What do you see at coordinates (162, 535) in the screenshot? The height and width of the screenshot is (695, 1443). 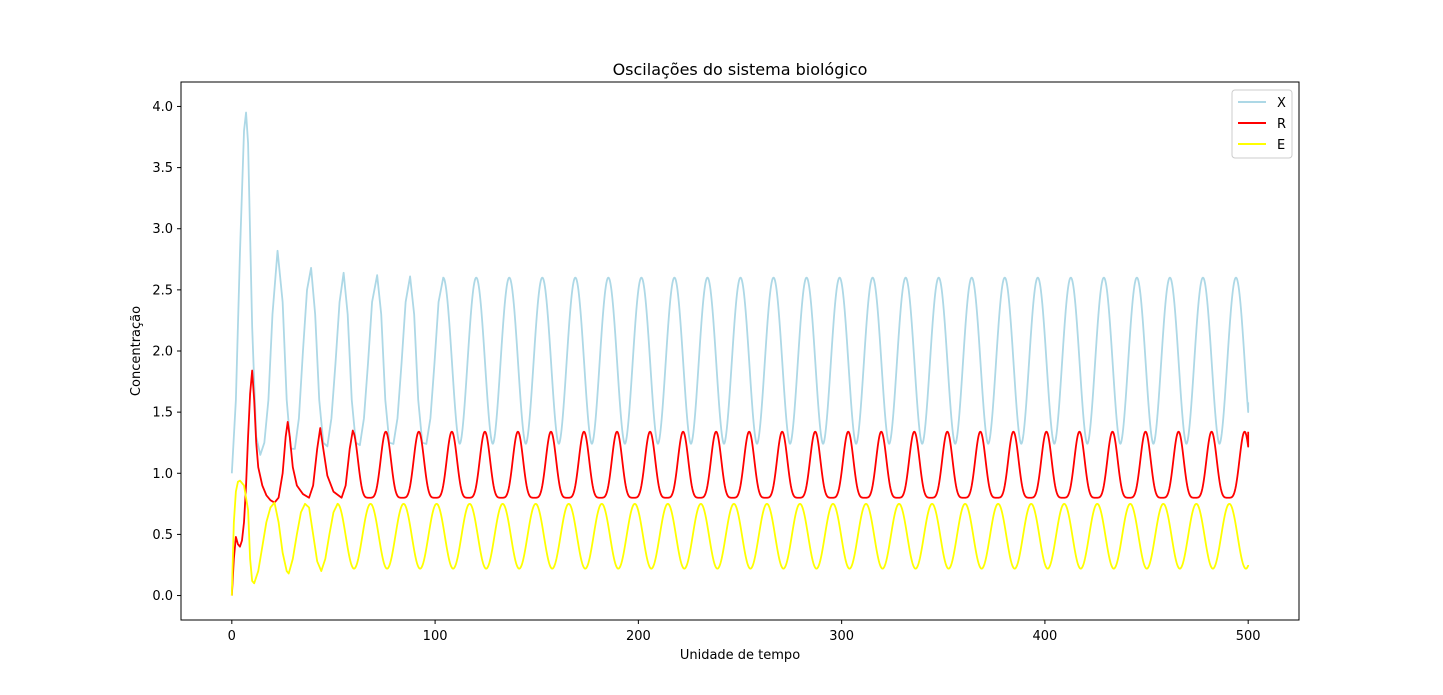 I see `y-tick-label: 0.5` at bounding box center [162, 535].